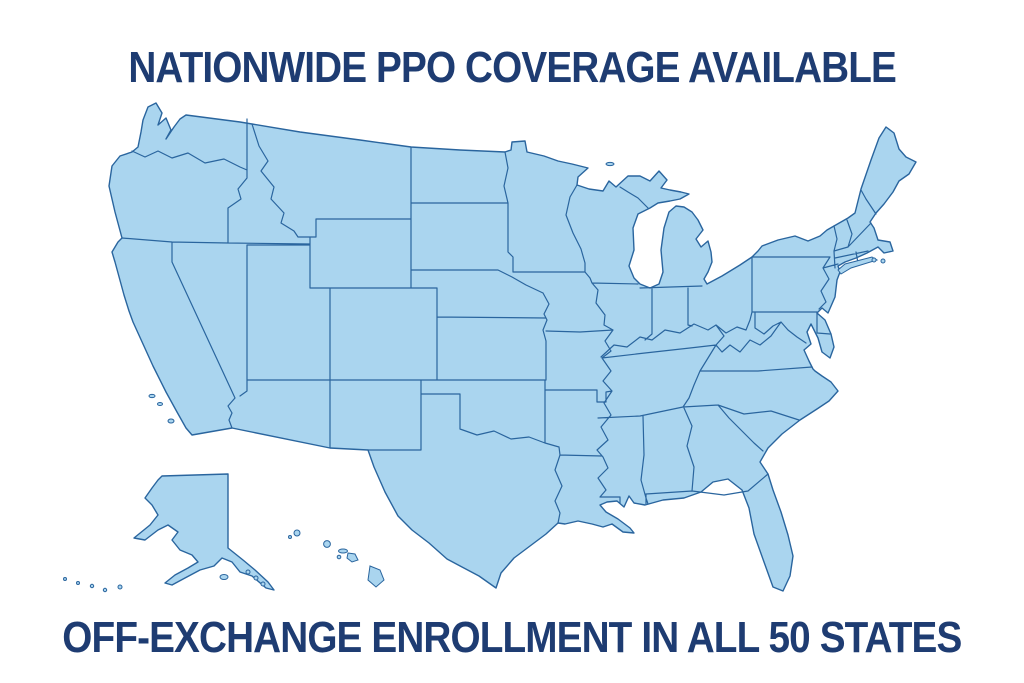  Describe the element at coordinates (290, 537) in the screenshot. I see `hawaii-niihau-shape` at that location.